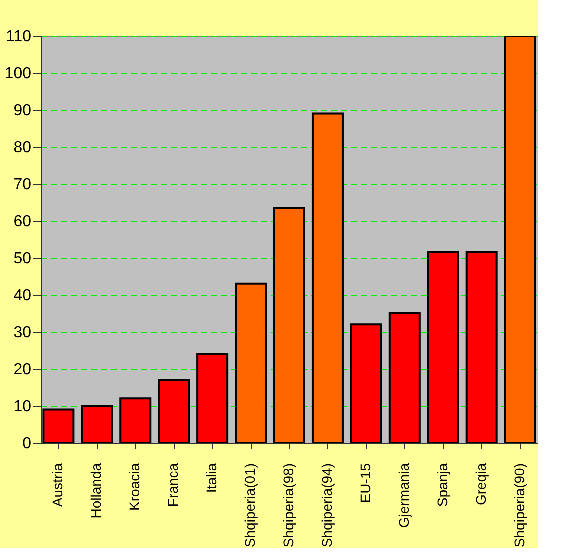 This screenshot has width=578, height=559. Describe the element at coordinates (365, 483) in the screenshot. I see `x-tick-label: EU-15` at that location.